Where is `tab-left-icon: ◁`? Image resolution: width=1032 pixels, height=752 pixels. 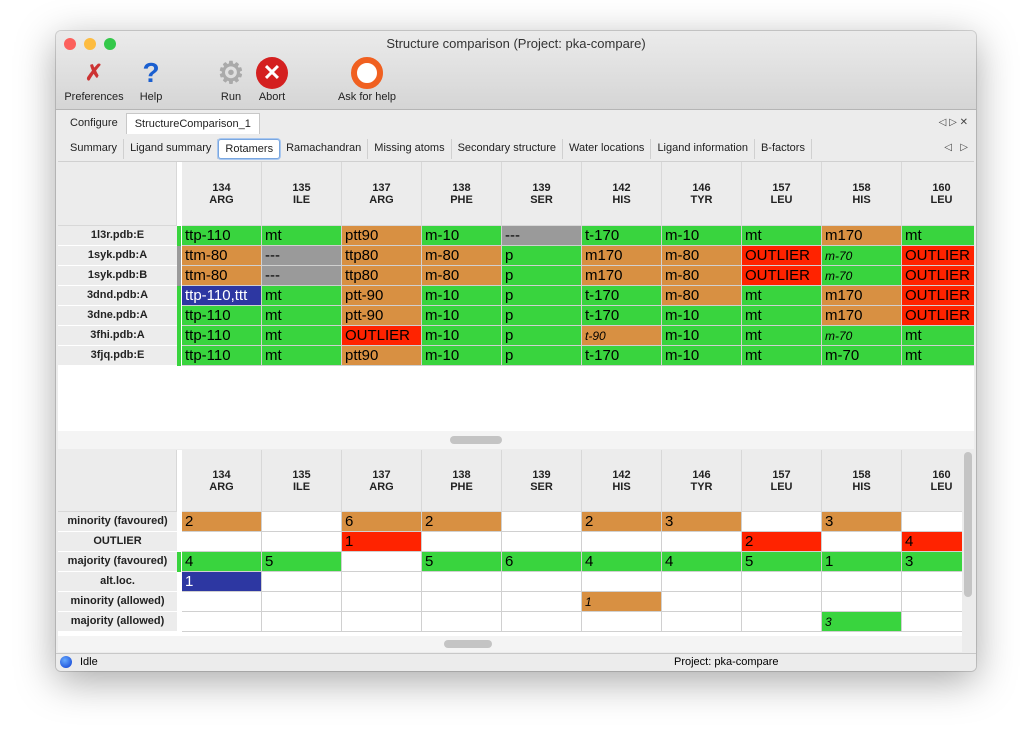 tab-left-icon: ◁ is located at coordinates (942, 122).